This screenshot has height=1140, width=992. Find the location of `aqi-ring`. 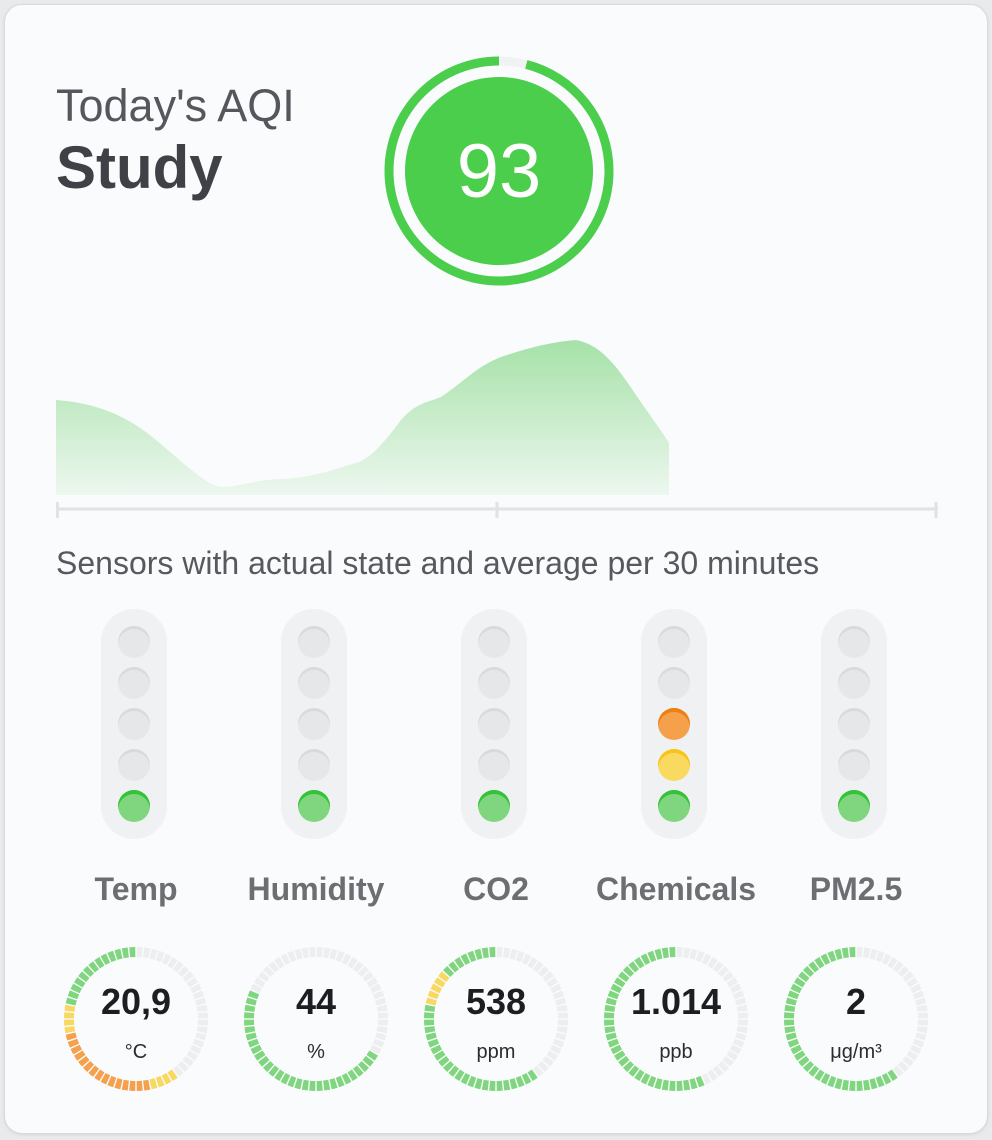

aqi-ring is located at coordinates (499, 171).